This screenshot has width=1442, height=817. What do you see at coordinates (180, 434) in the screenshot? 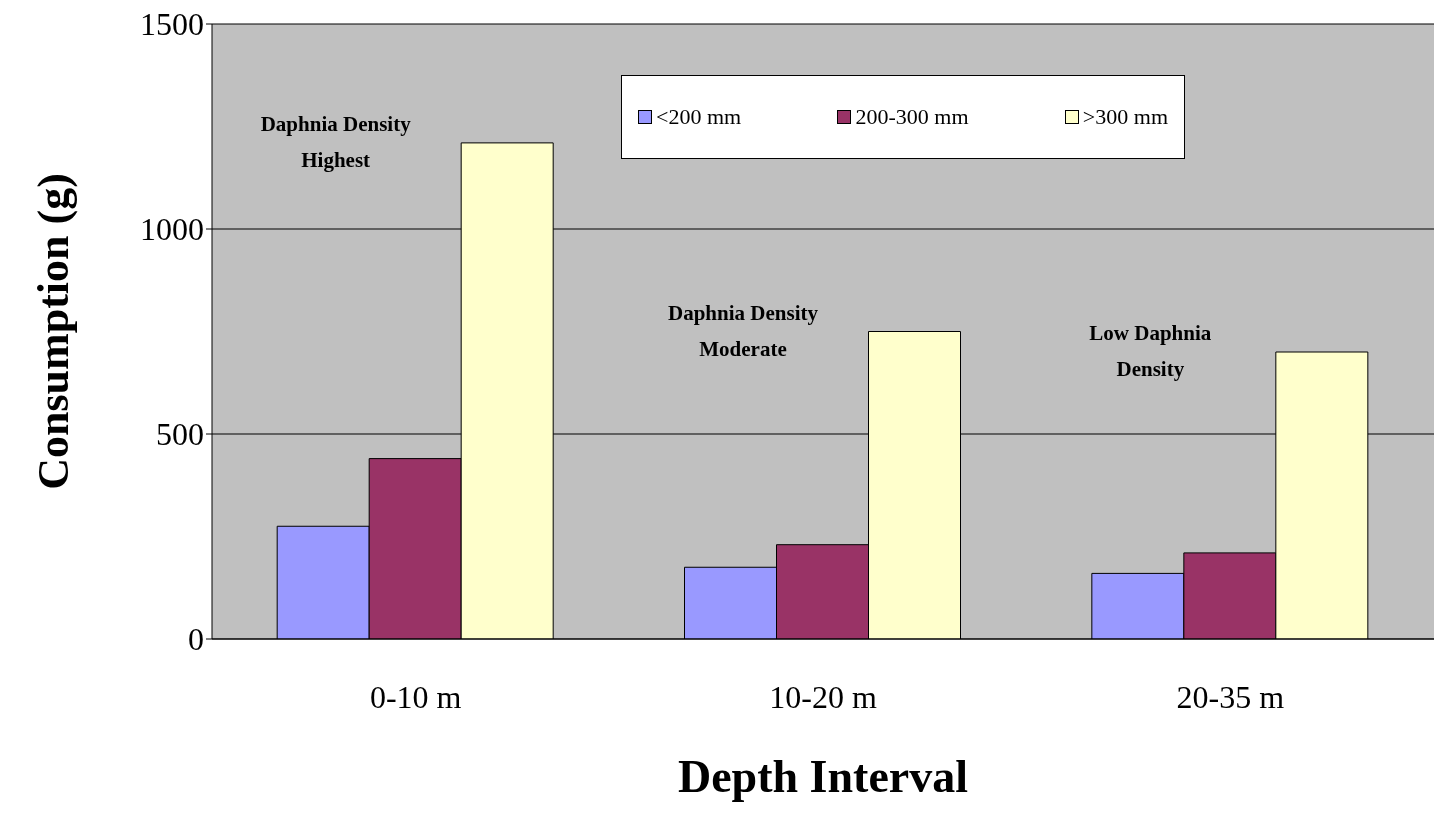
I see `y-tick-label: 500` at bounding box center [180, 434].